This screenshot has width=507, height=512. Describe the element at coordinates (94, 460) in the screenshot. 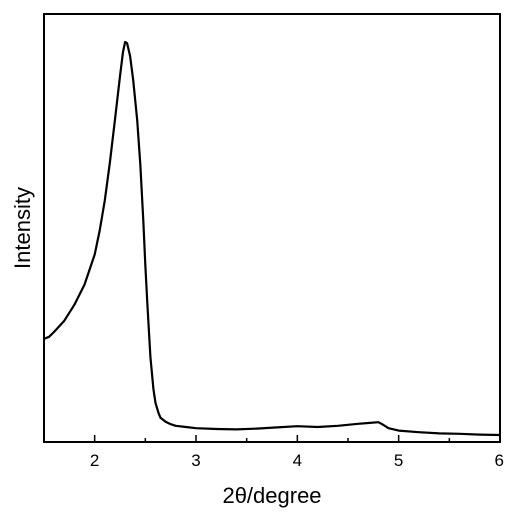

I see `x-tick-label: 2` at that location.